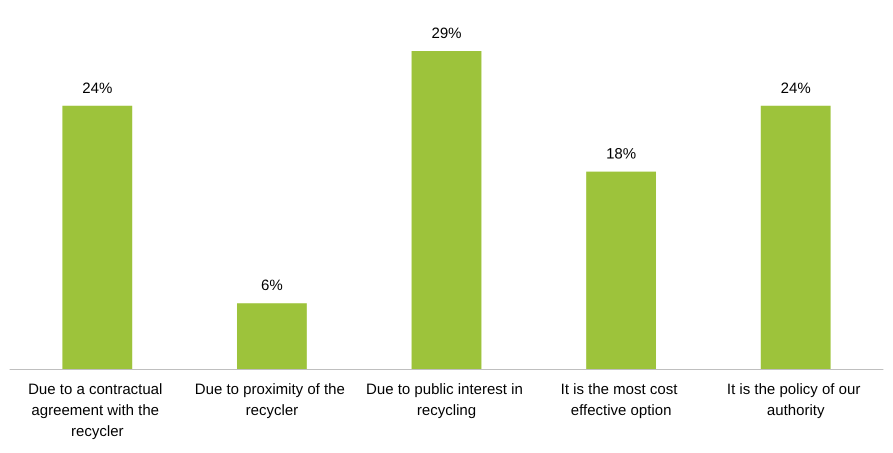 The height and width of the screenshot is (453, 893). What do you see at coordinates (97, 410) in the screenshot?
I see `x-tick-label: Due to a contractual agreement with the recycler` at bounding box center [97, 410].